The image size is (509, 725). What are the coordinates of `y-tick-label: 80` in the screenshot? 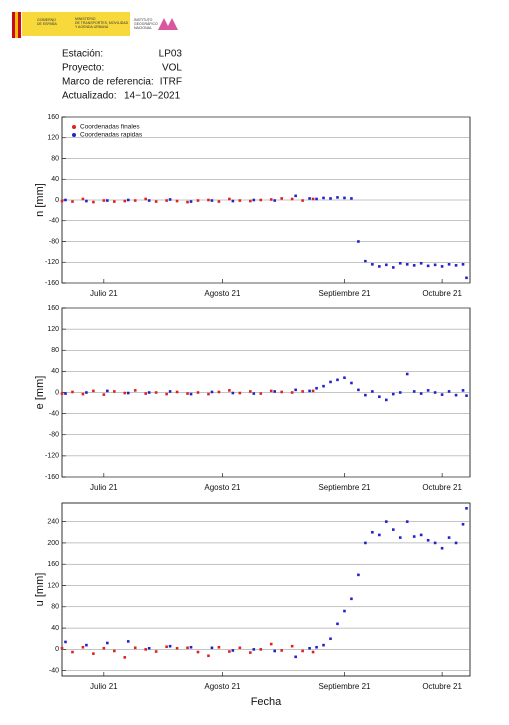 It's located at (55, 158).